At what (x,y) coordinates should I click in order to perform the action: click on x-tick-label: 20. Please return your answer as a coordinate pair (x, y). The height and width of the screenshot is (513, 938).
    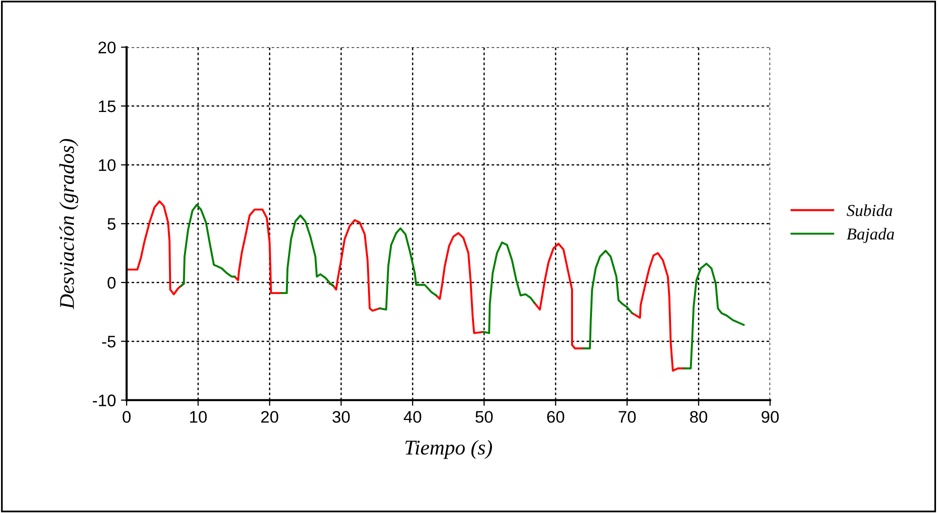
    Looking at the image, I should click on (269, 416).